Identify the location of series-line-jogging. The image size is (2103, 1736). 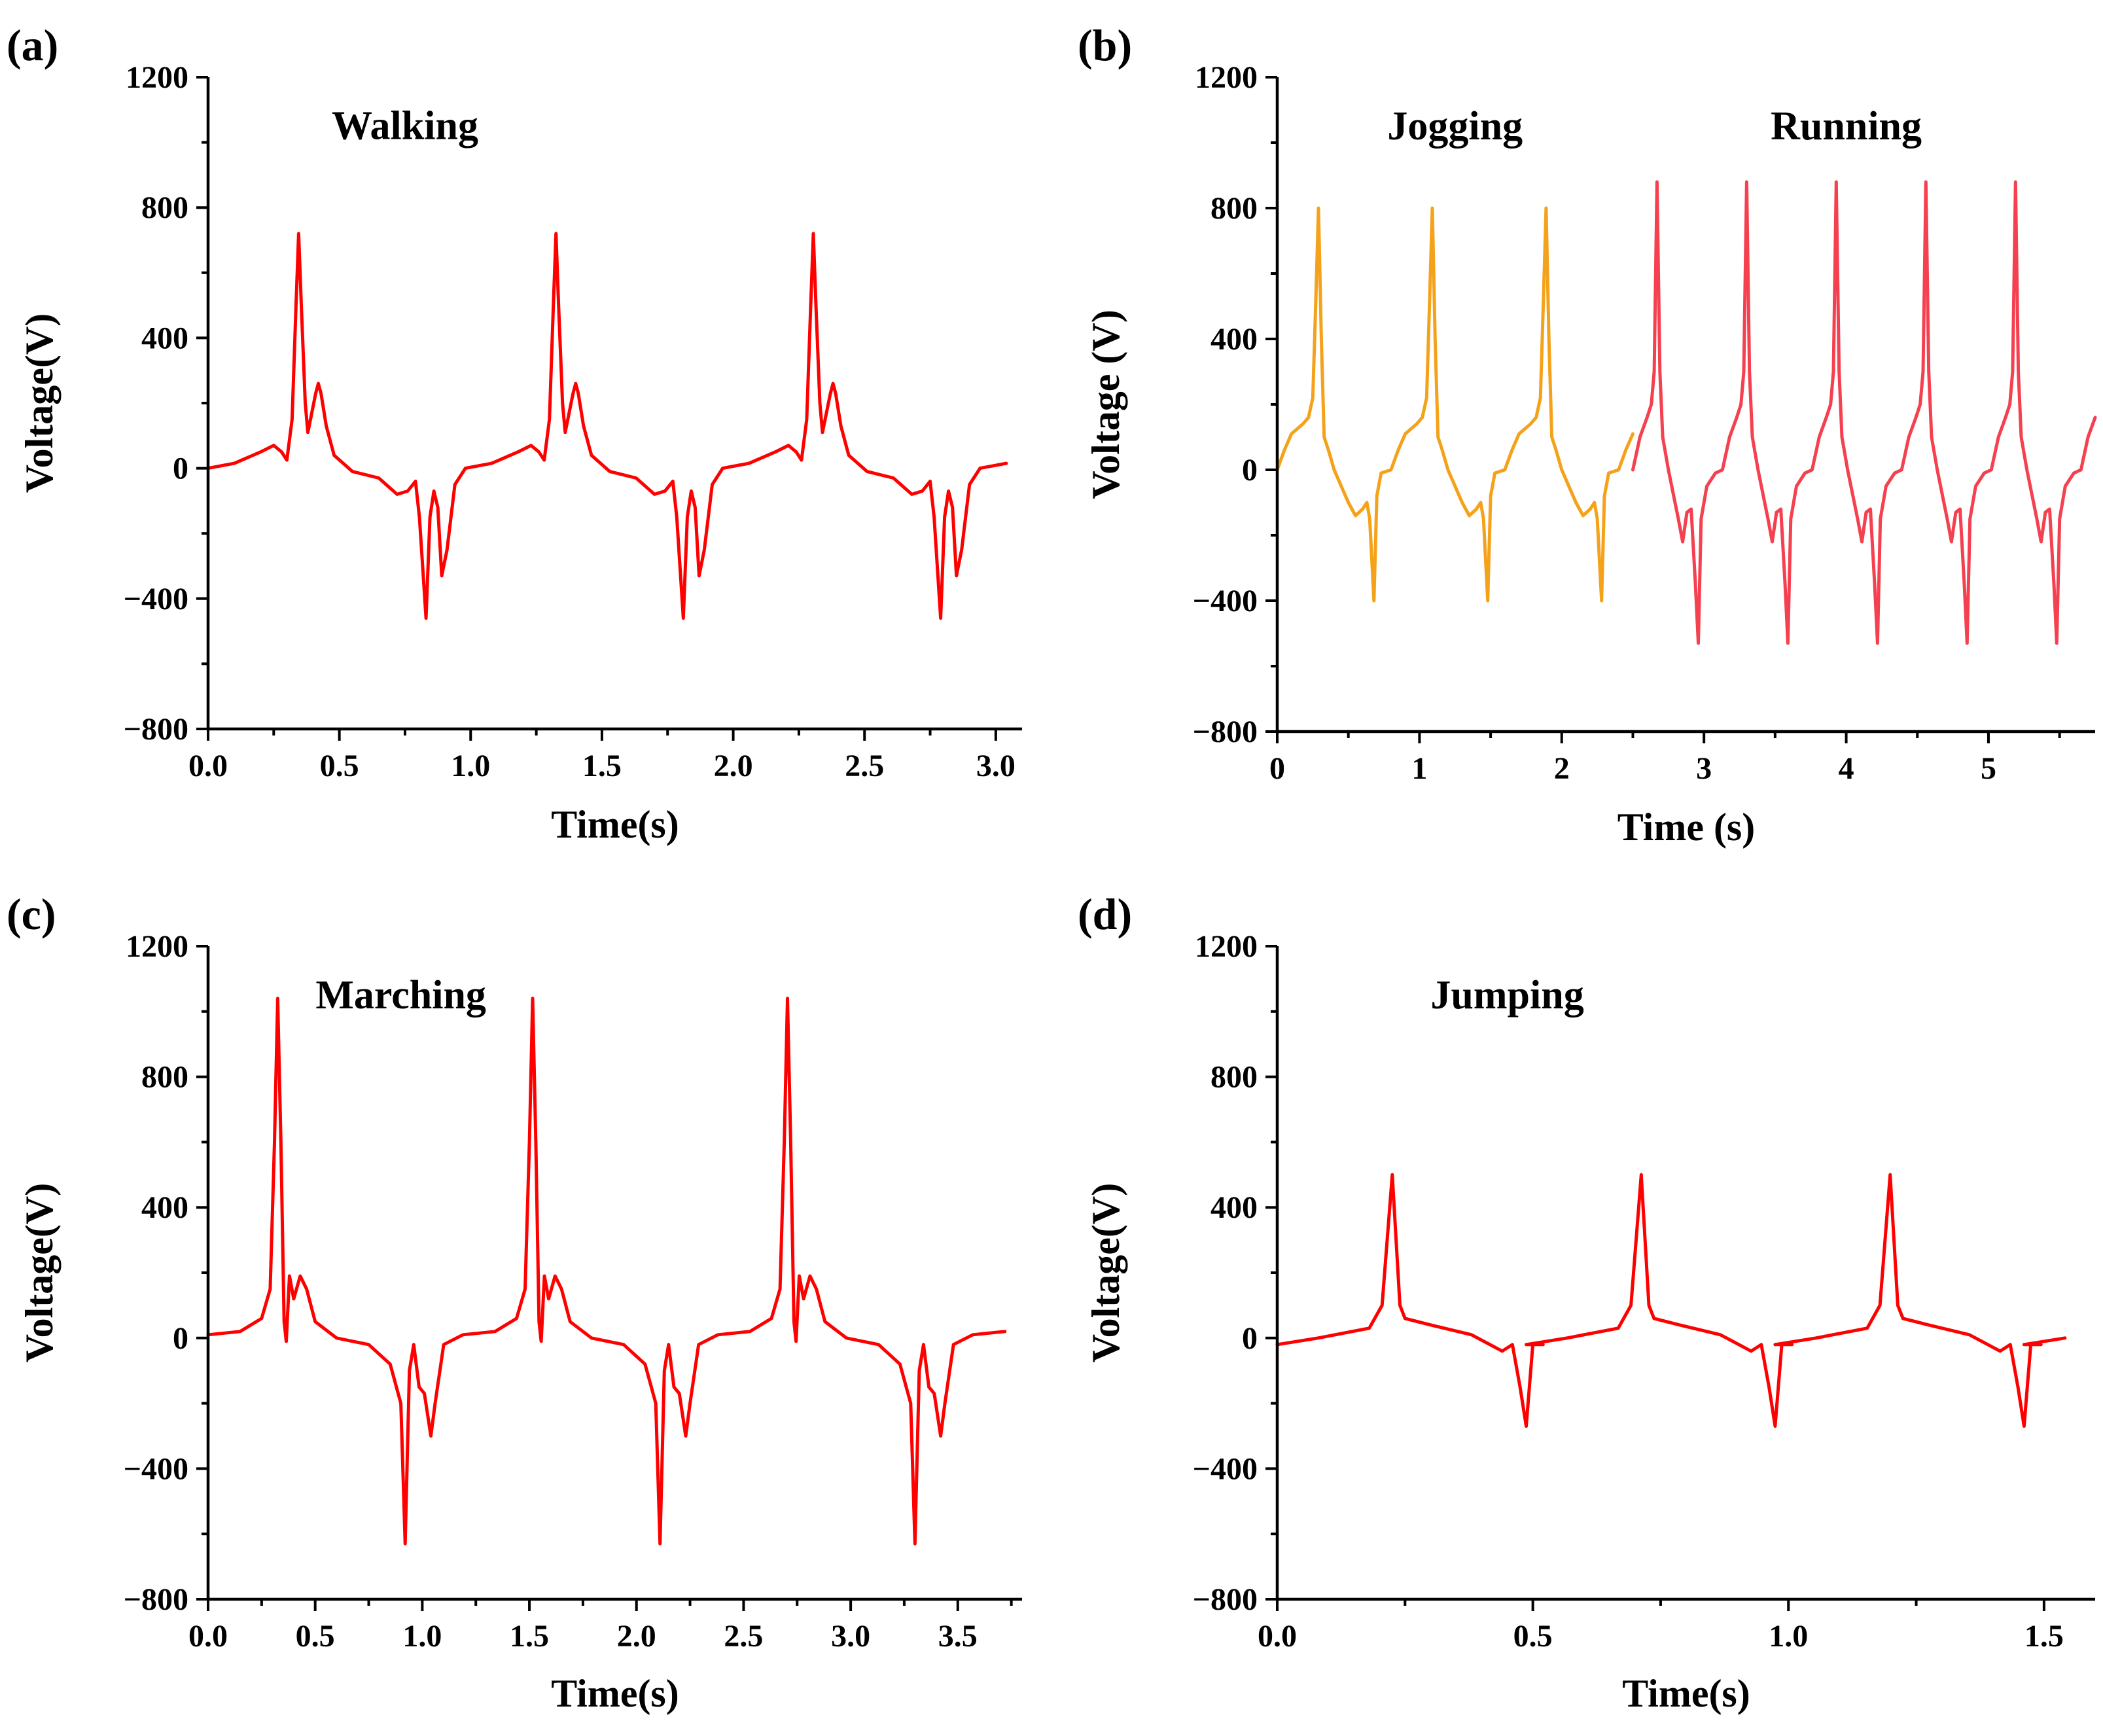
(1455, 404).